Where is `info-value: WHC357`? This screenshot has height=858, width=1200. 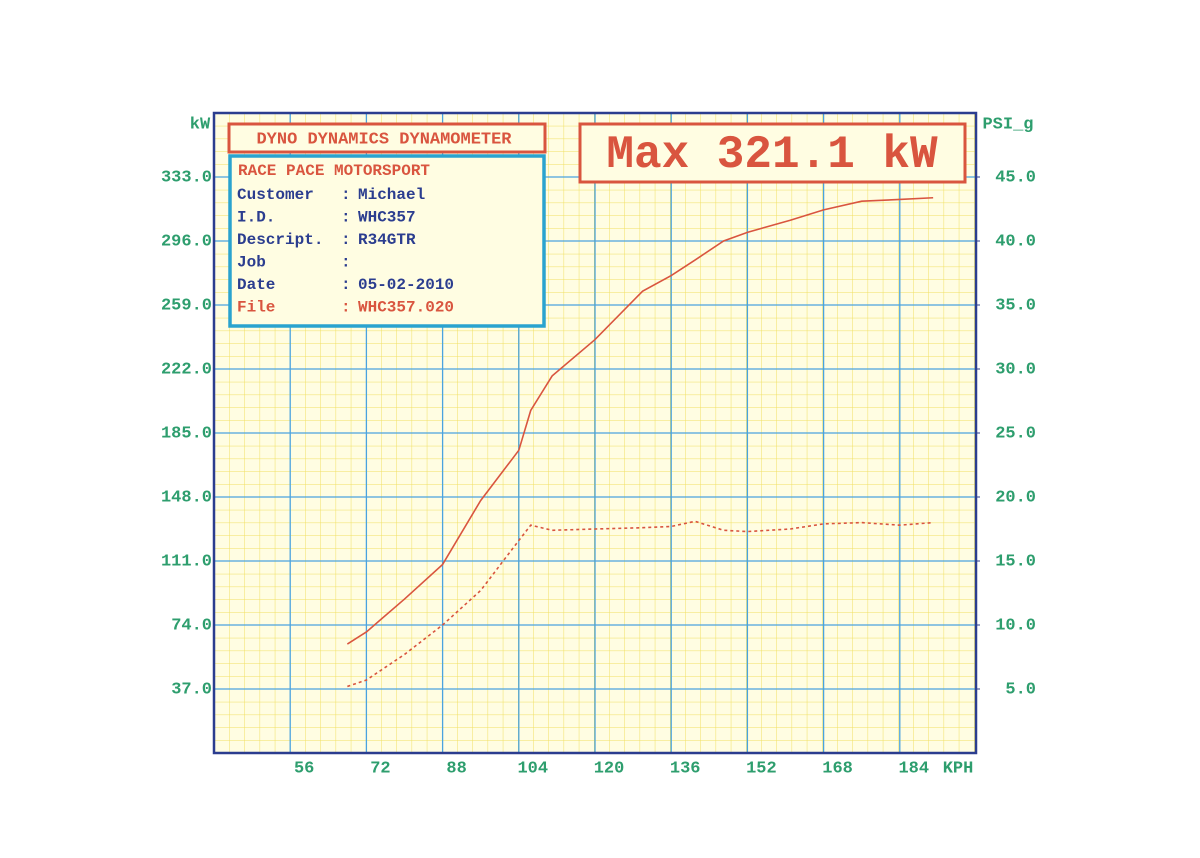
info-value: WHC357 is located at coordinates (387, 218).